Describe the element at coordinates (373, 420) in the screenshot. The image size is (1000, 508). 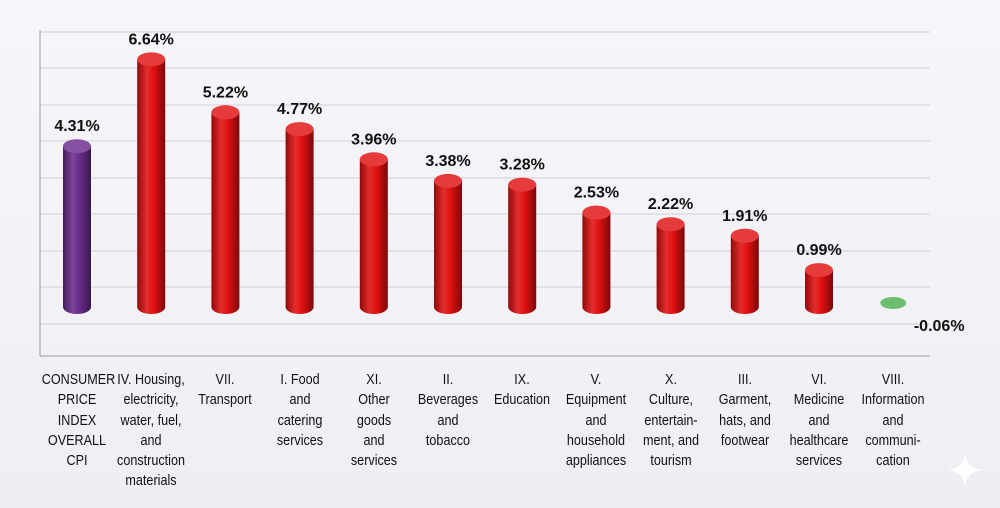
I see `category-label: XI. Other goods and services` at that location.